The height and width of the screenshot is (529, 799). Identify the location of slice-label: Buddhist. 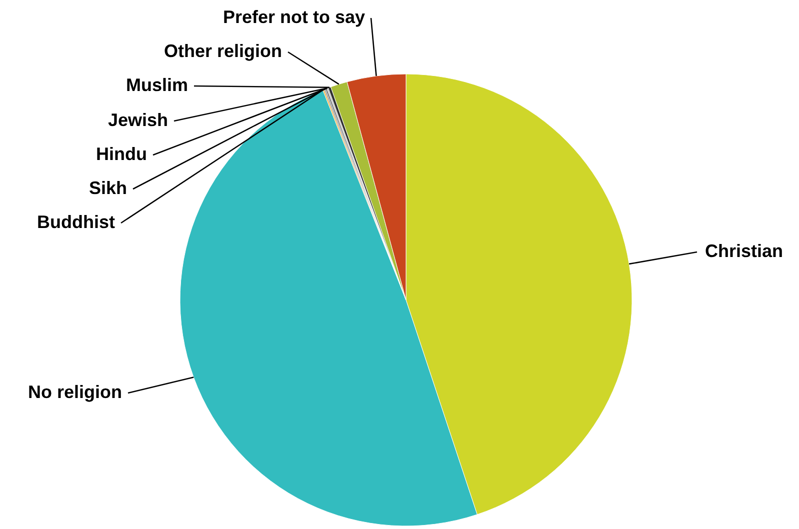
(76, 222).